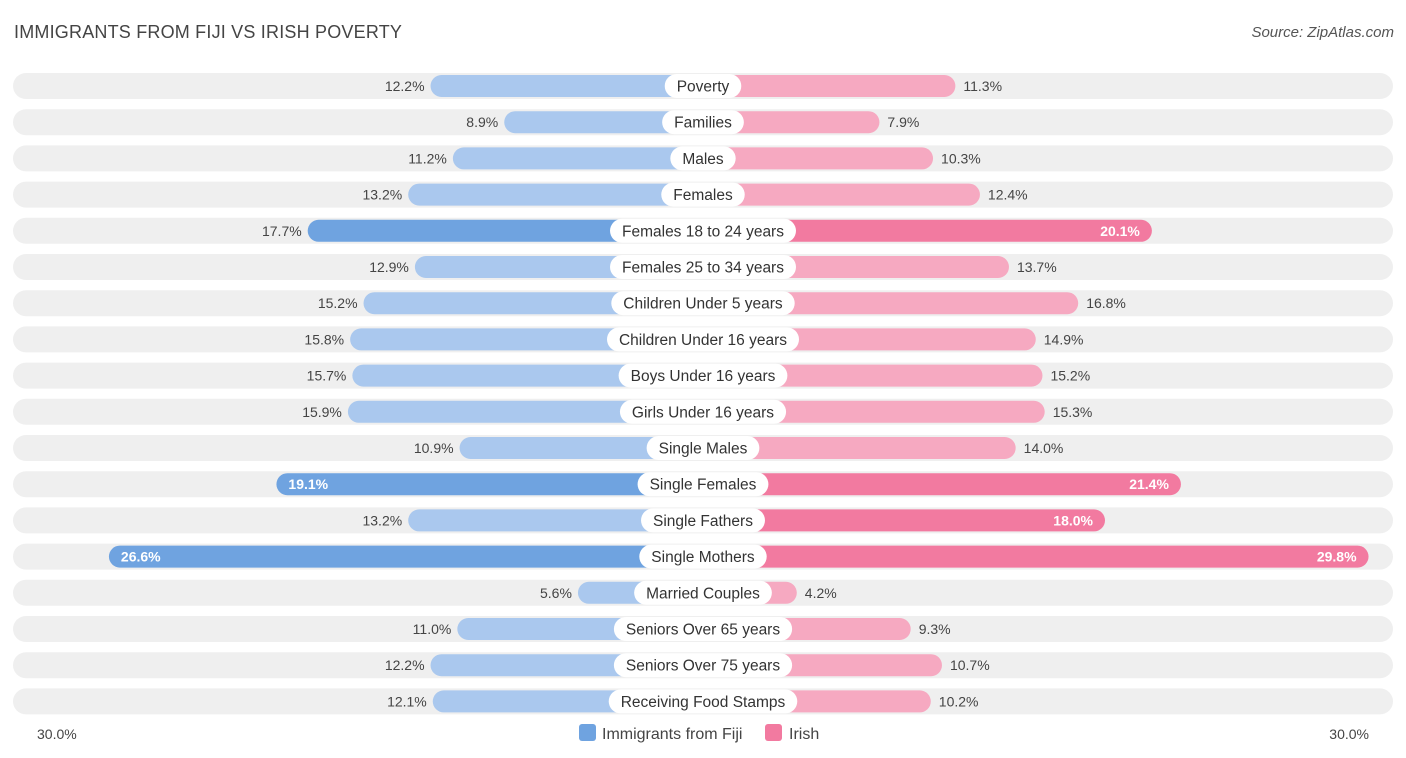 This screenshot has width=1406, height=758. I want to click on legend-swatch-irish, so click(773, 732).